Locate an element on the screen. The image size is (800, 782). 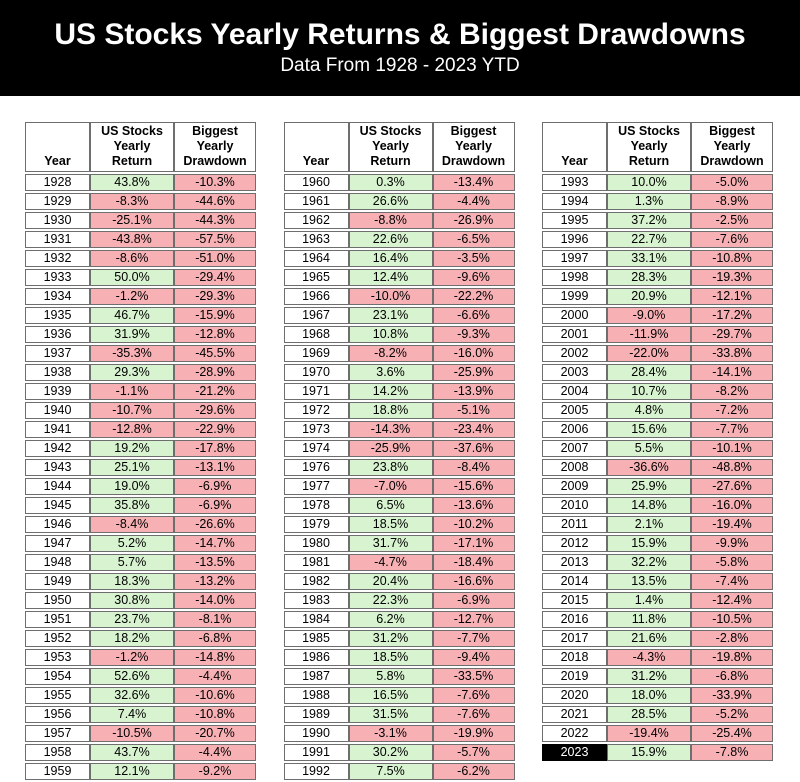
year-cell: 2023 is located at coordinates (574, 752).